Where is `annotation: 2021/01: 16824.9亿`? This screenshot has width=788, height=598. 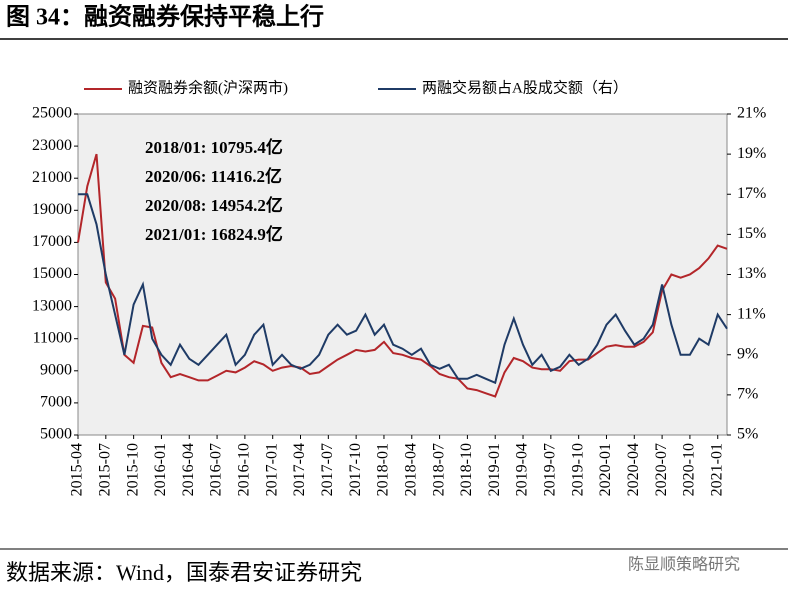
annotation: 2021/01: 16824.9亿 is located at coordinates (214, 234).